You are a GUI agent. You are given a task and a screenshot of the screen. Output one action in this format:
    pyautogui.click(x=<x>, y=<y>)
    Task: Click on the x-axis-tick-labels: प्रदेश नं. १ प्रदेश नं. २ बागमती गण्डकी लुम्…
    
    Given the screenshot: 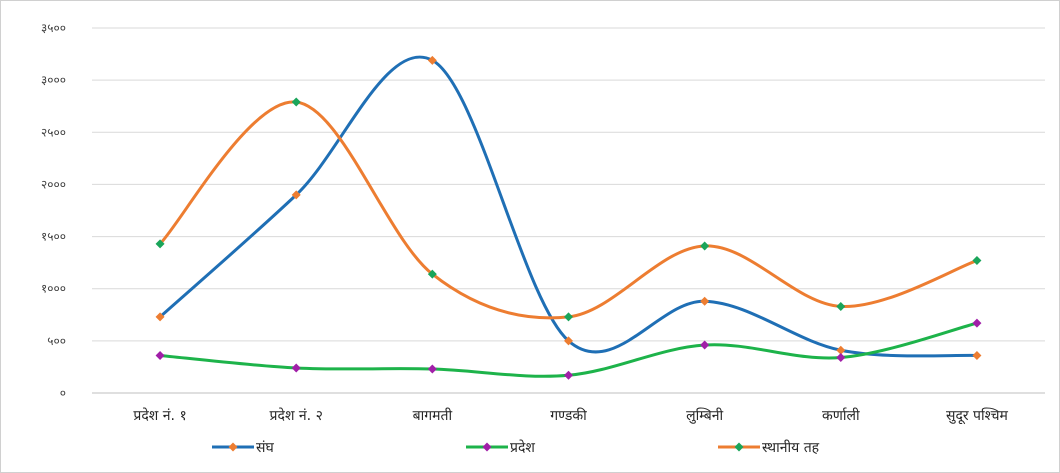 What is the action you would take?
    pyautogui.click(x=570, y=416)
    